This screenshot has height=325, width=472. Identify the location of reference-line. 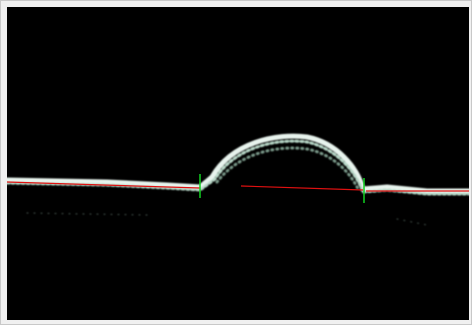
(238, 186).